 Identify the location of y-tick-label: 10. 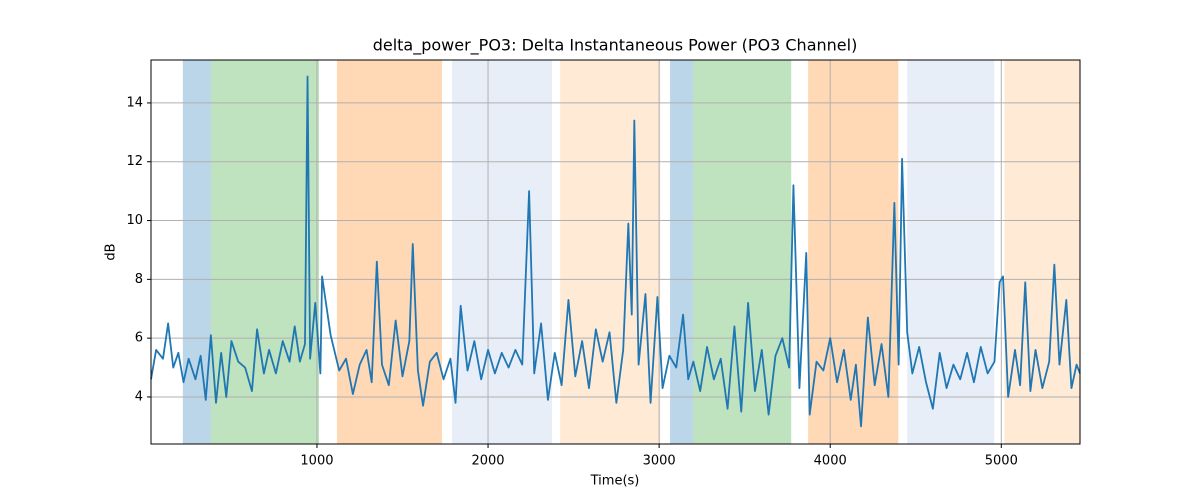
(134, 220).